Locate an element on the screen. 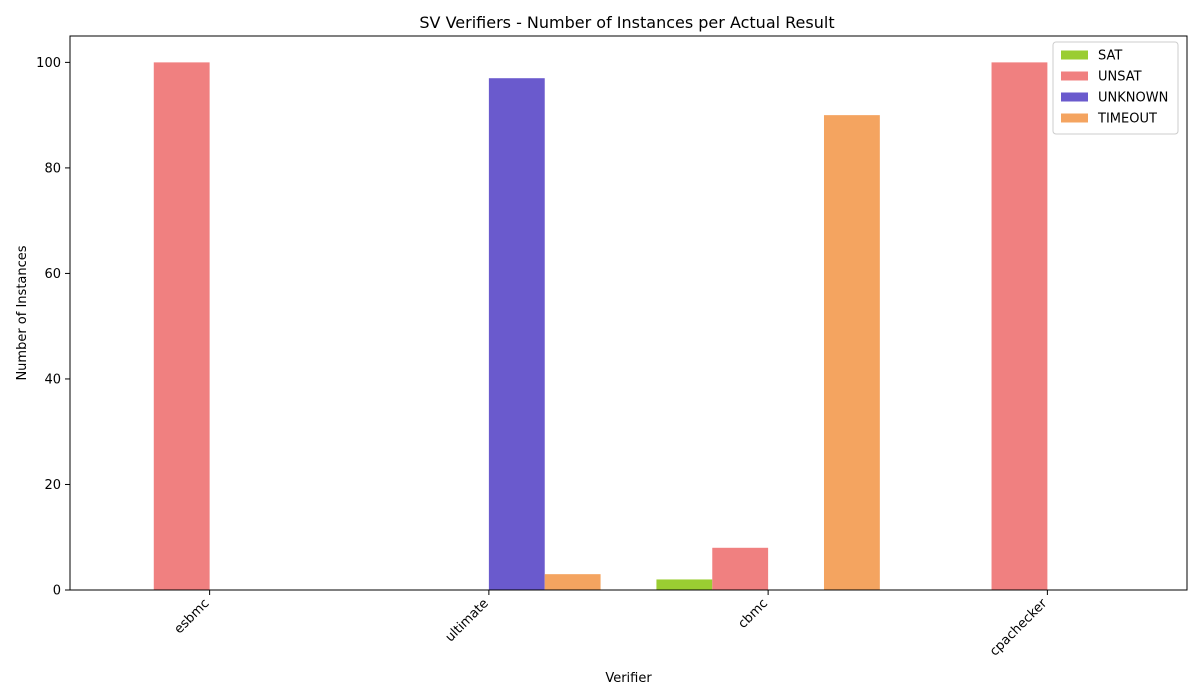 This screenshot has width=1200, height=700. bar-timeout-cbmc is located at coordinates (851, 352).